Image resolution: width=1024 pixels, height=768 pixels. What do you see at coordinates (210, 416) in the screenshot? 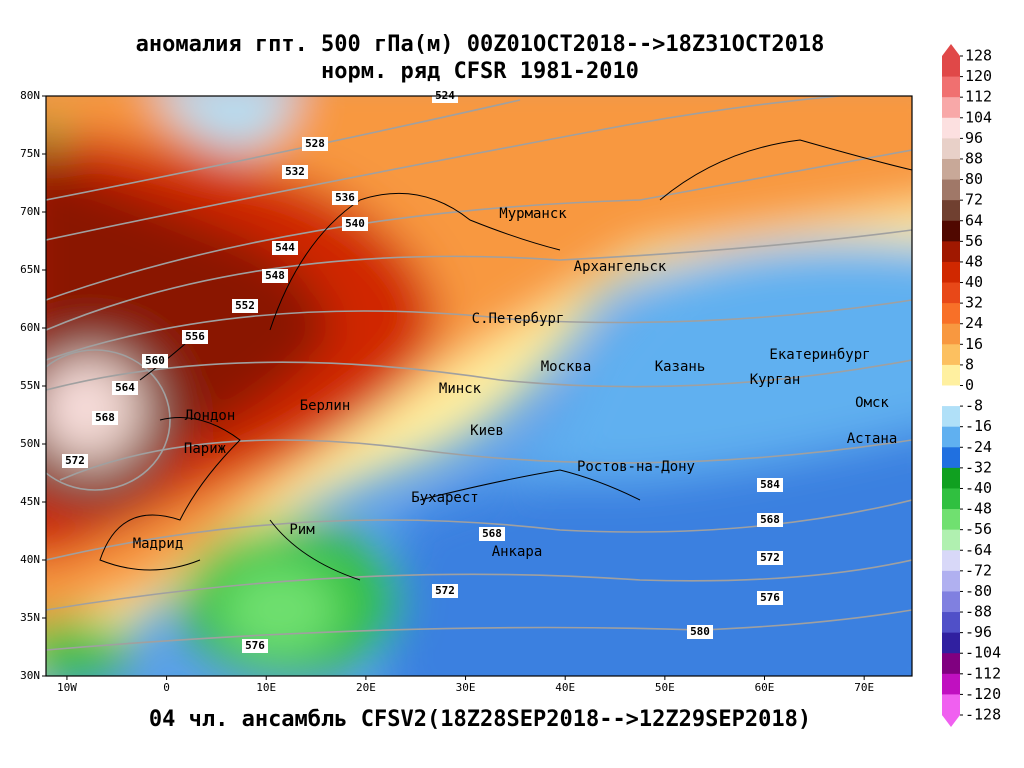
I see `city-label: Лондон` at bounding box center [210, 416].